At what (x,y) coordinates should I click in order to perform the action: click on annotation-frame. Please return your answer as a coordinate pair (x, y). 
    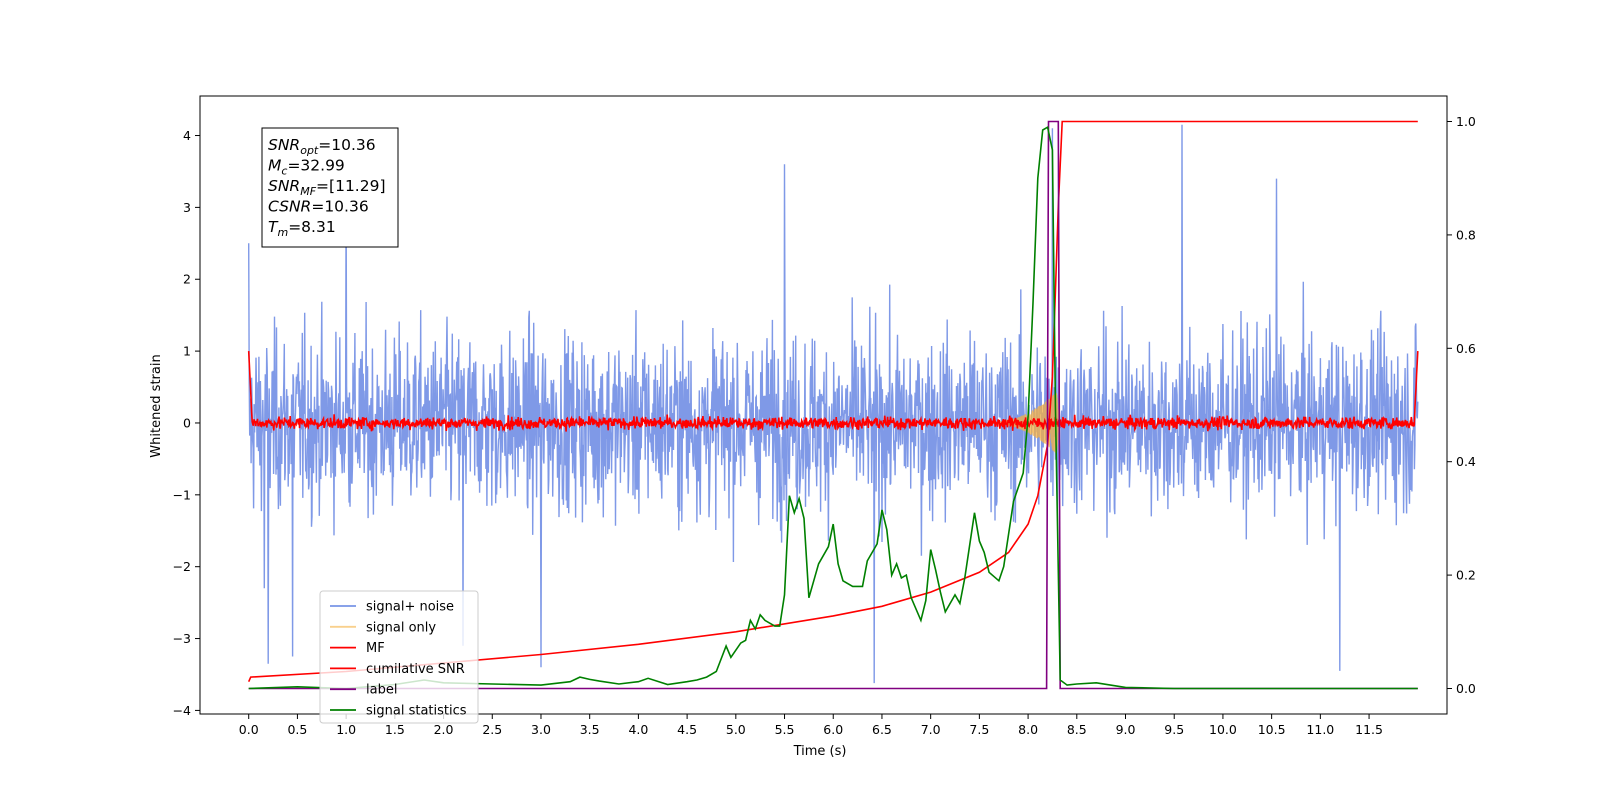
    Looking at the image, I should click on (330, 187).